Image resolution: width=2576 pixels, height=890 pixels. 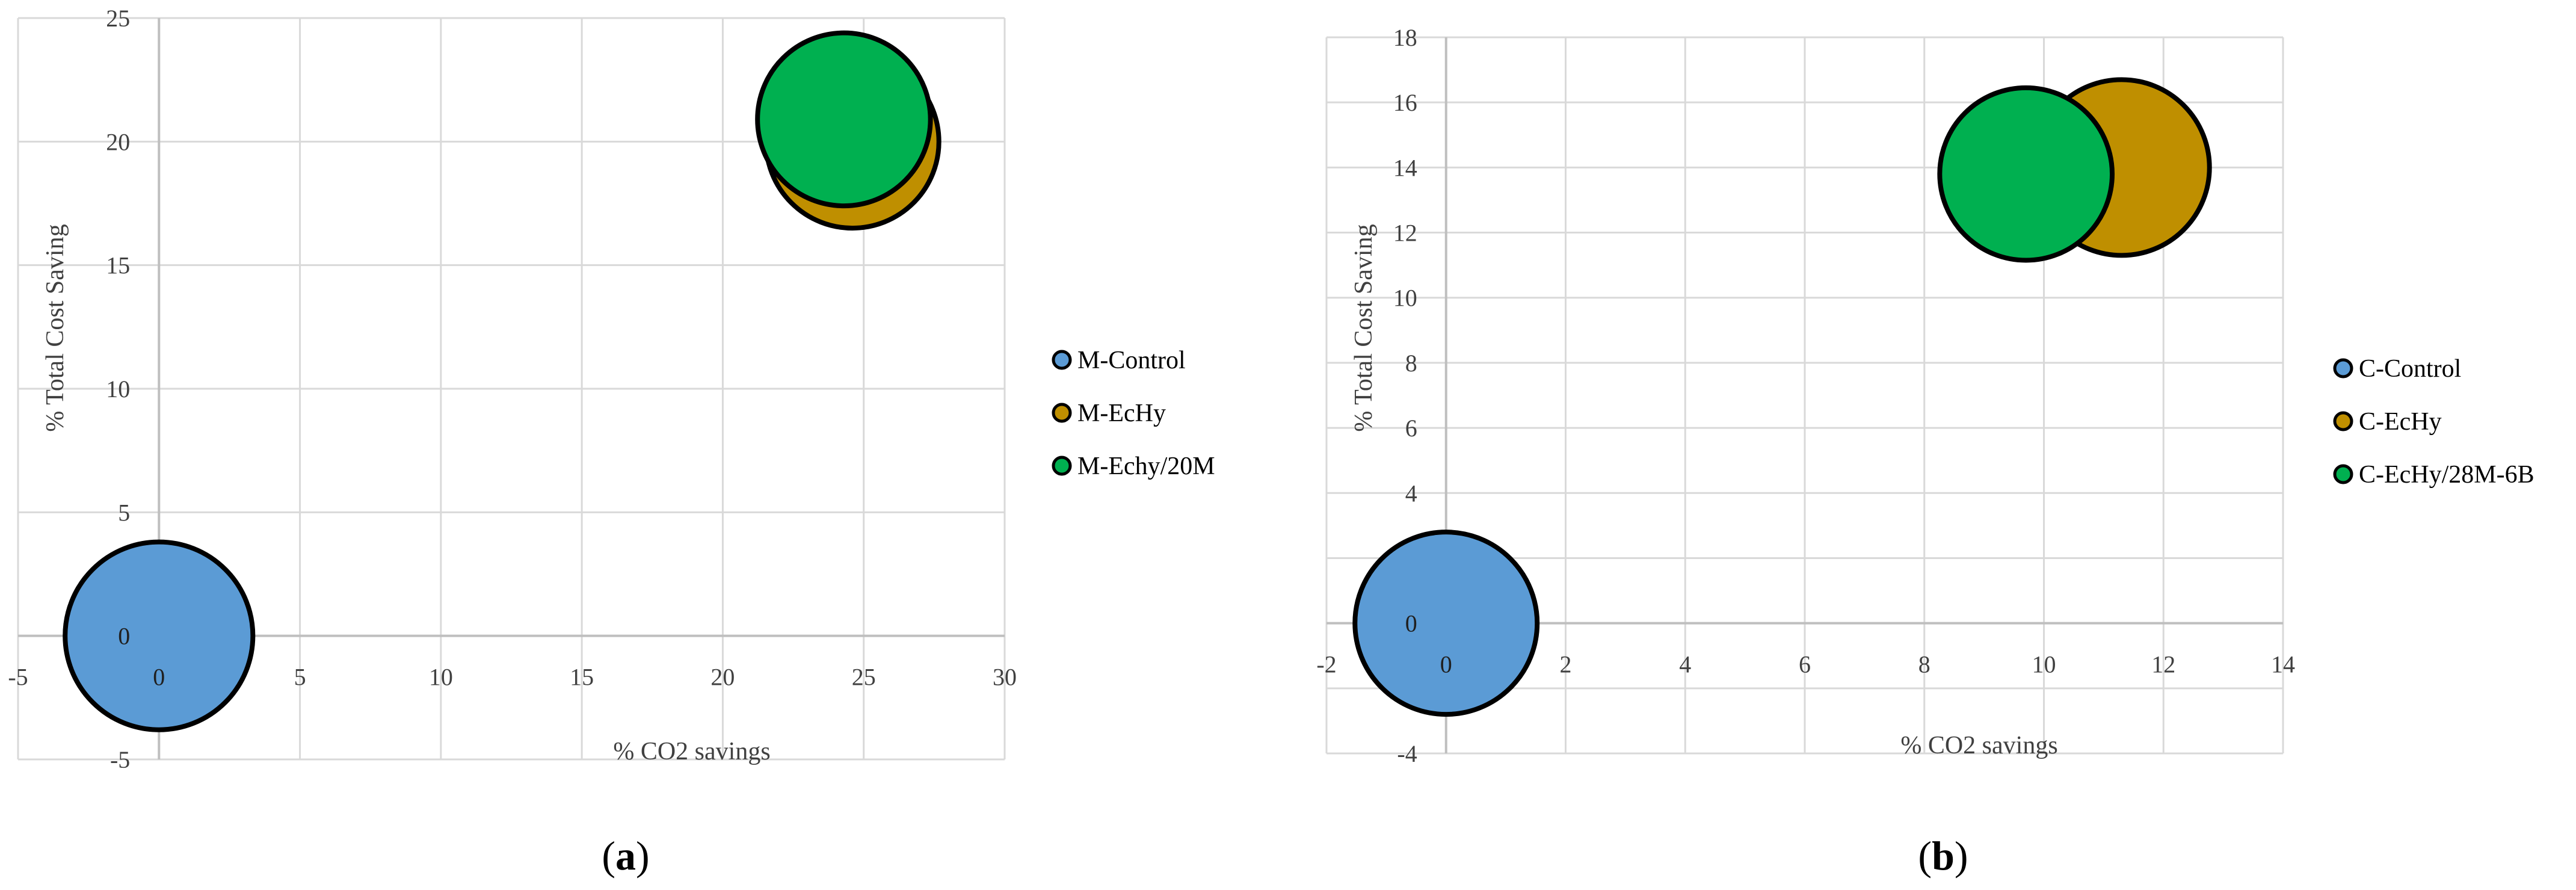 What do you see at coordinates (1411, 363) in the screenshot?
I see `y-tick-label: 8` at bounding box center [1411, 363].